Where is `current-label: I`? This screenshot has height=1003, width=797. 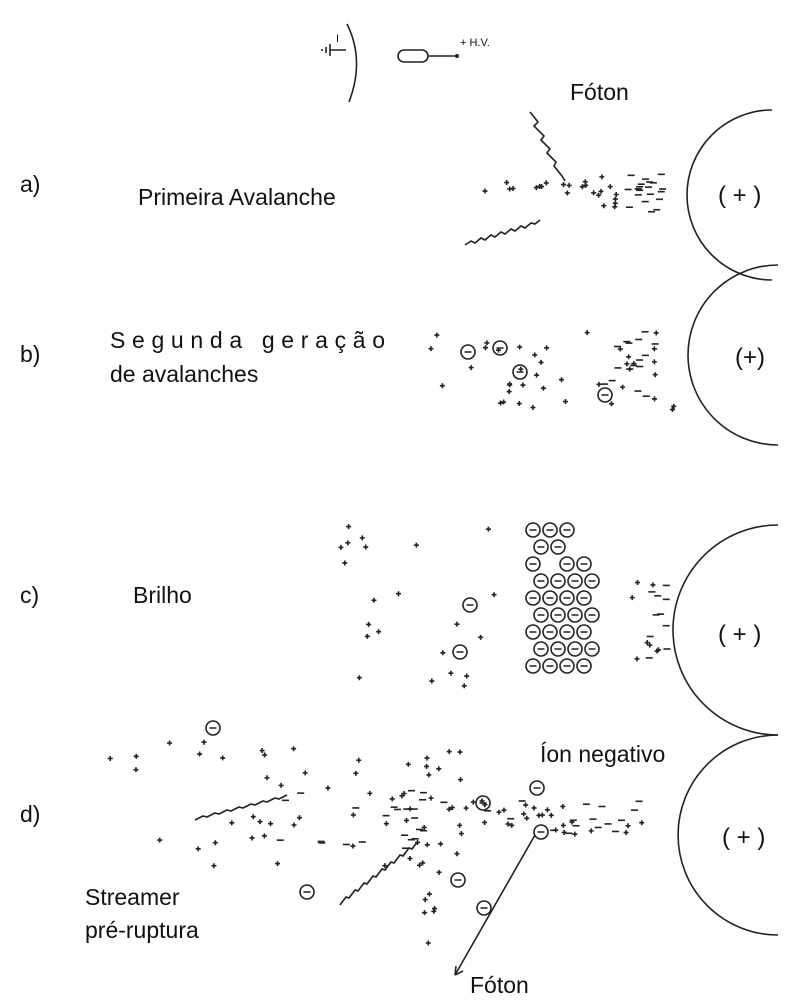 current-label: I is located at coordinates (337, 39).